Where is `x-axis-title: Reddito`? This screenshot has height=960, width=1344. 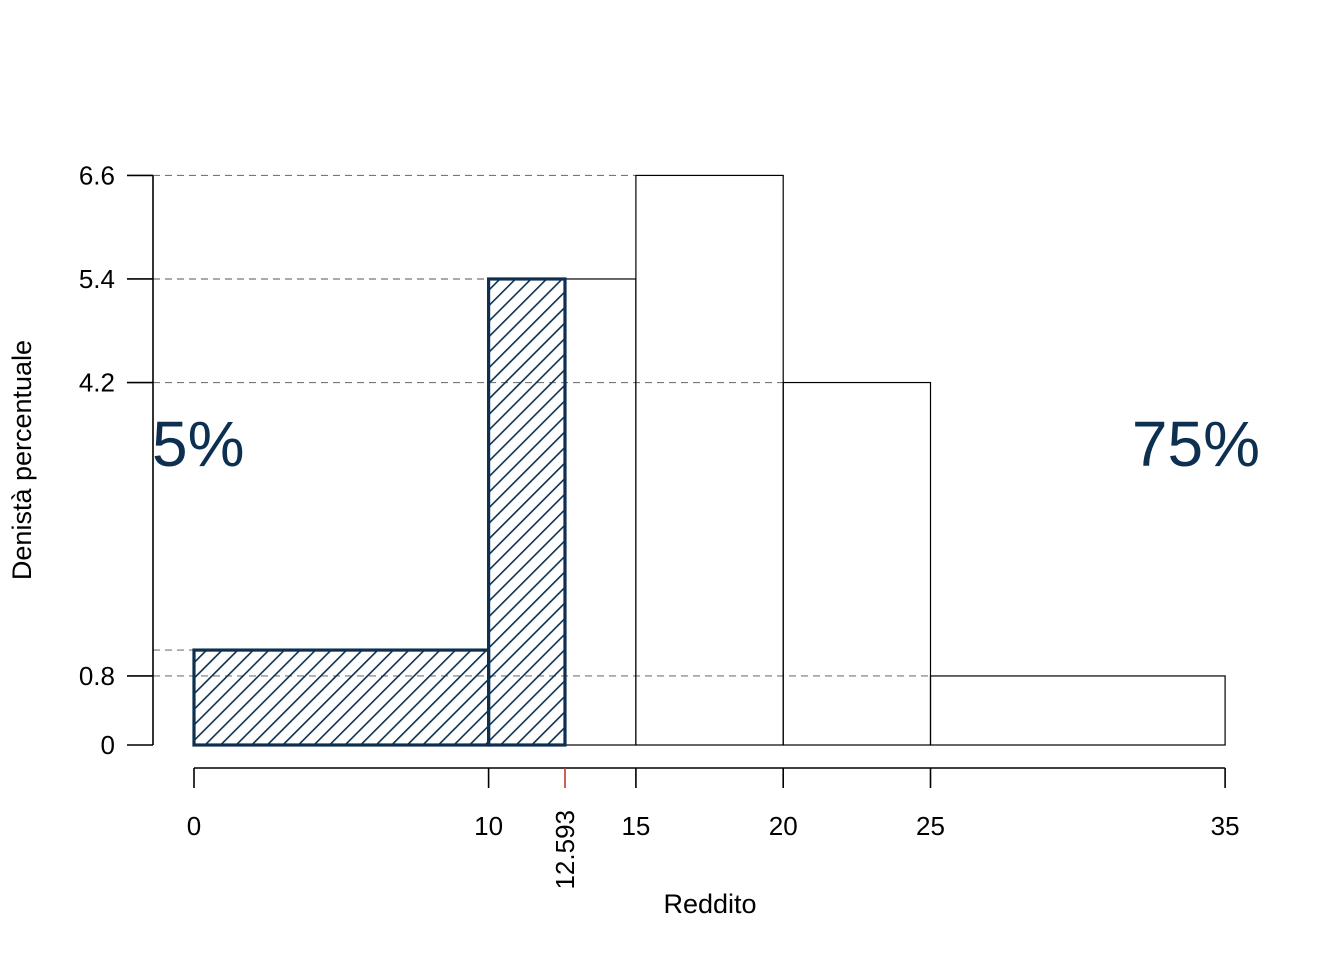 x-axis-title: Reddito is located at coordinates (709, 904).